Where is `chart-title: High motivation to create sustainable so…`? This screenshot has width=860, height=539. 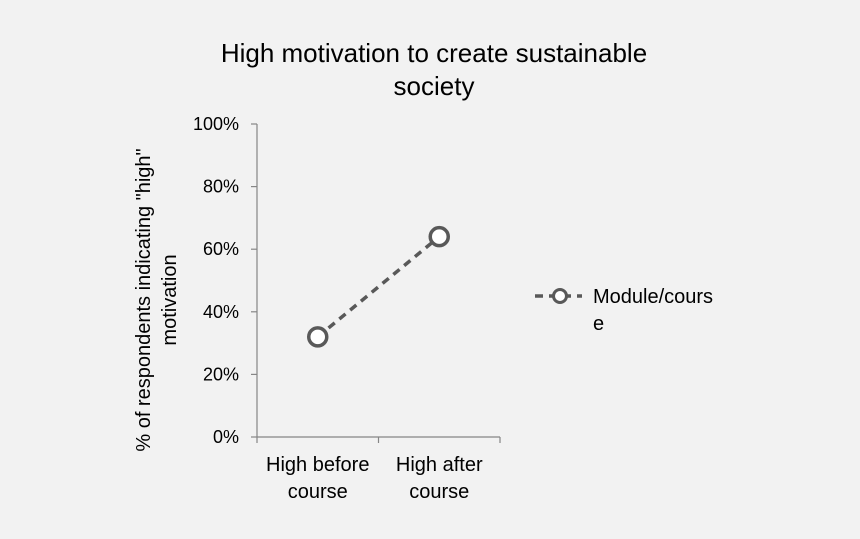
chart-title: High motivation to create sustainable so… is located at coordinates (434, 69).